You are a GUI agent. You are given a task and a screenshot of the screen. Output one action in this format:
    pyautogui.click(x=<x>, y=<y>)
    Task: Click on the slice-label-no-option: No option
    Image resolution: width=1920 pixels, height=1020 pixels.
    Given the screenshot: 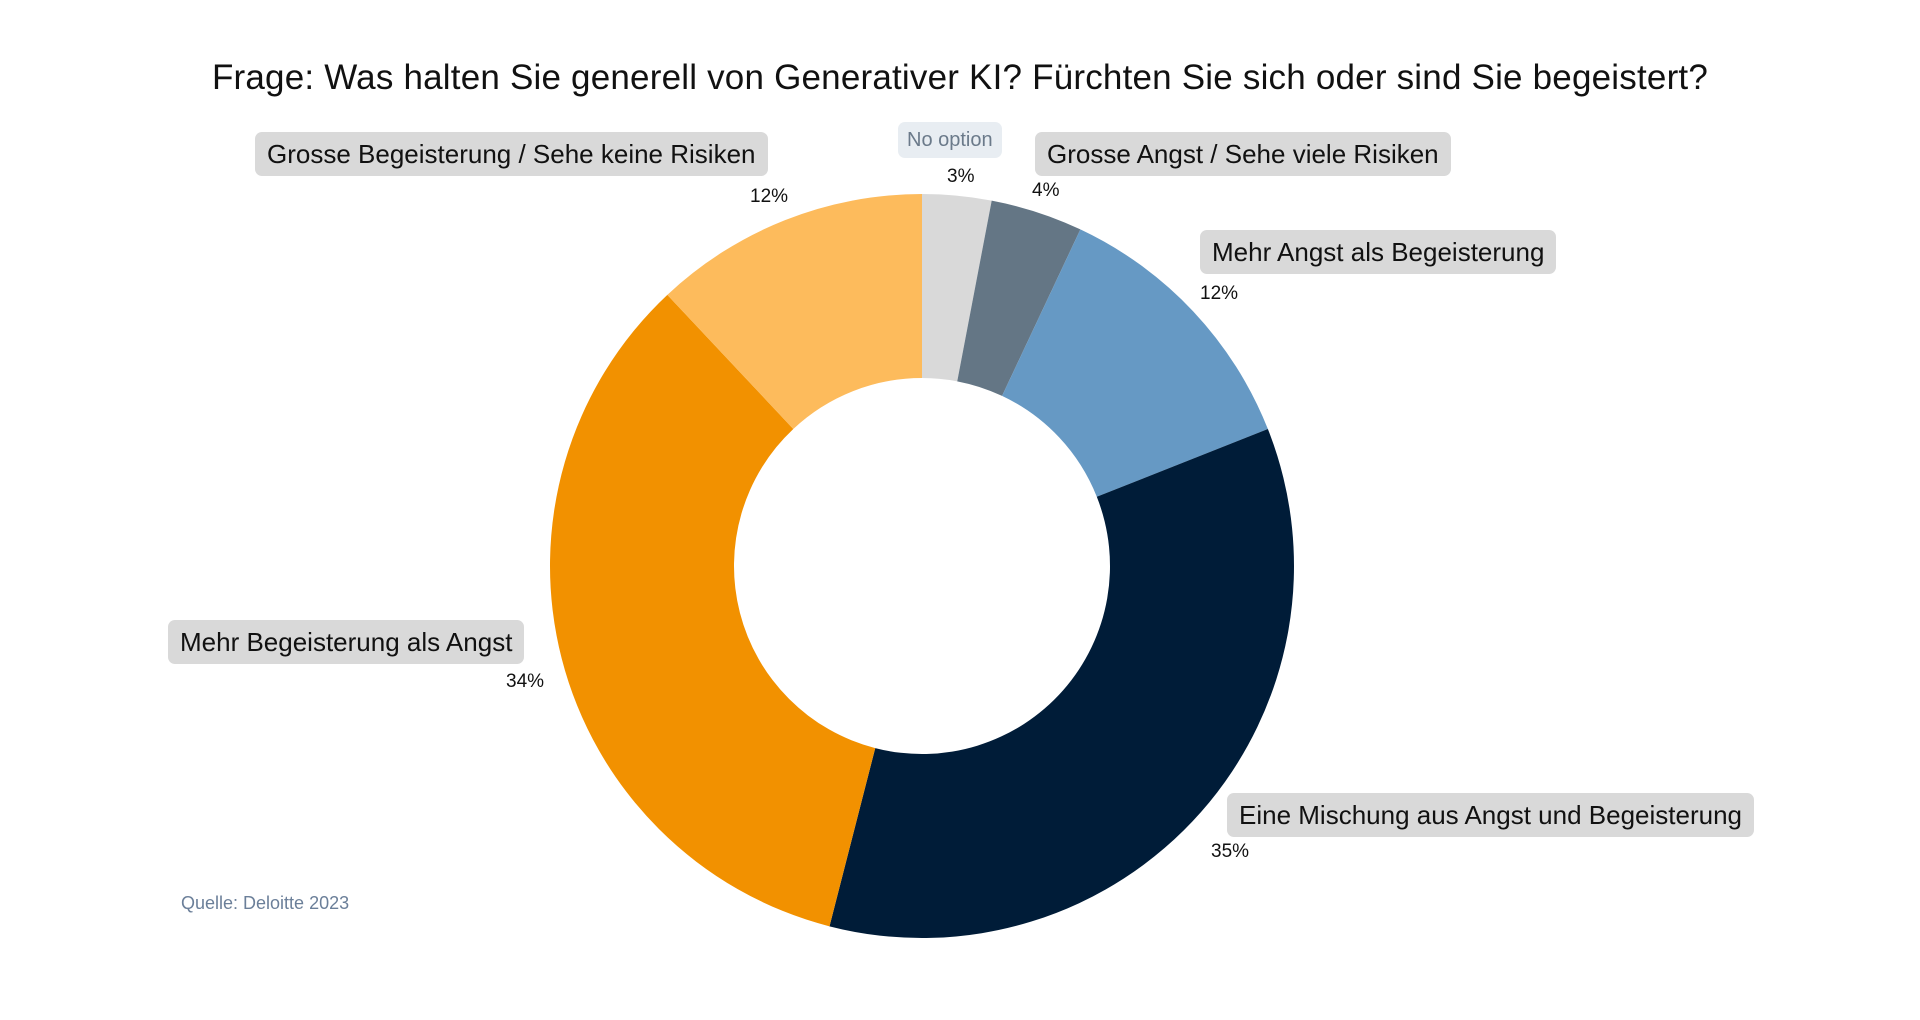 What is the action you would take?
    pyautogui.click(x=950, y=140)
    